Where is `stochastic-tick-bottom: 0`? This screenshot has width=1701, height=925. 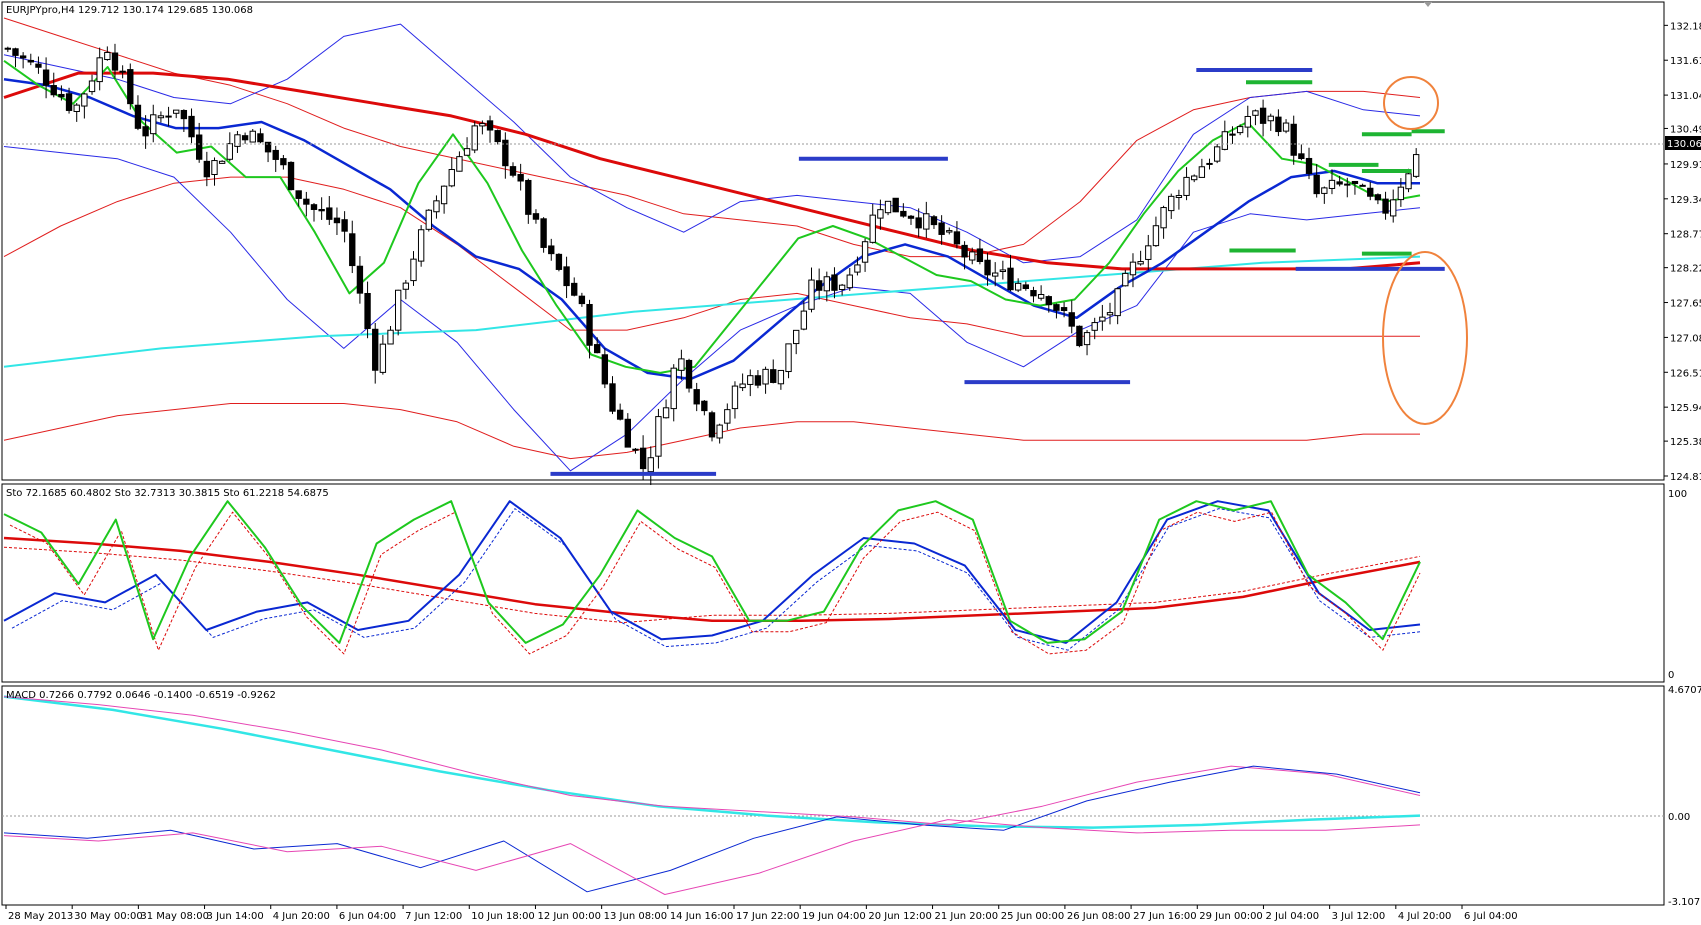
stochastic-tick-bottom: 0 is located at coordinates (1671, 675).